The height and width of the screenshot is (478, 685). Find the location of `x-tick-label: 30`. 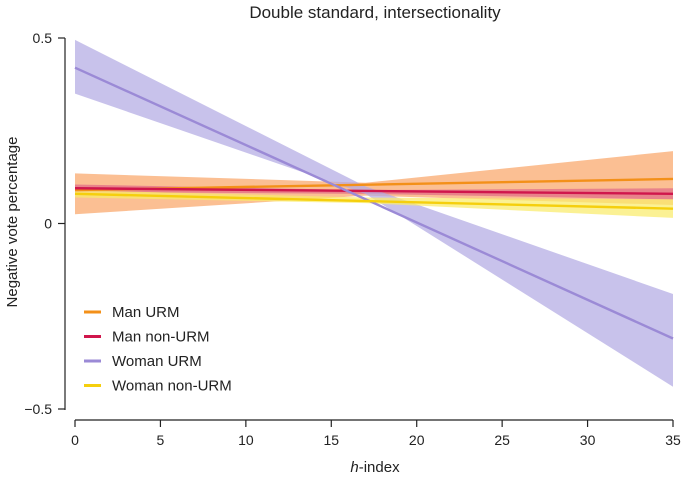

x-tick-label: 30 is located at coordinates (588, 440).